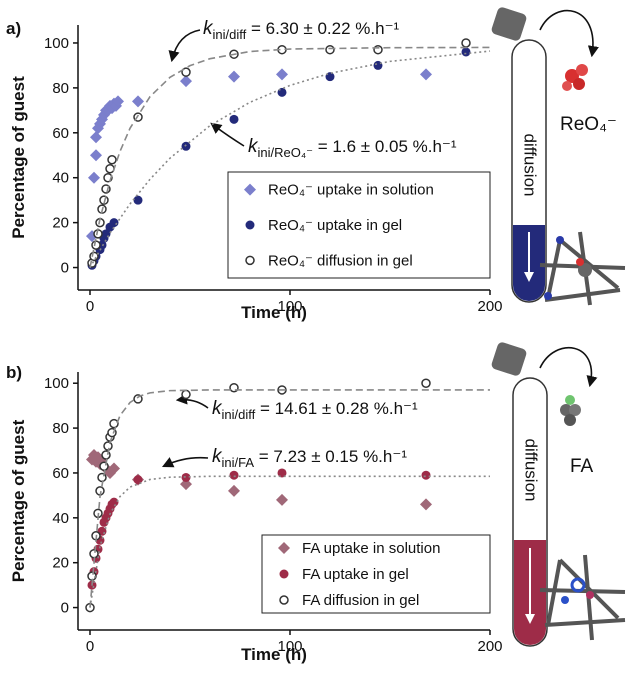 This screenshot has height=683, width=643. Describe the element at coordinates (558, 156) in the screenshot. I see `diagram-a` at that location.